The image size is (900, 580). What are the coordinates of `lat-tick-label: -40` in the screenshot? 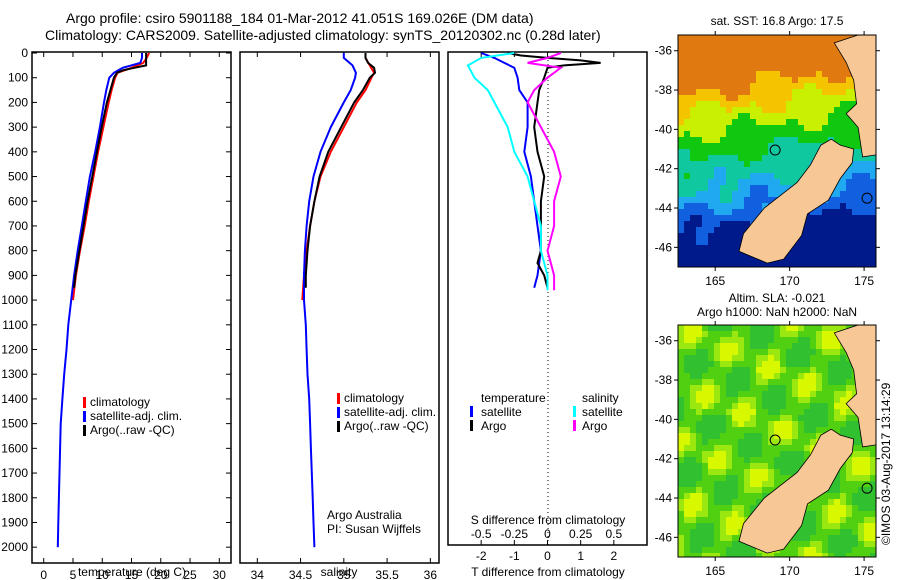 It's located at (664, 129).